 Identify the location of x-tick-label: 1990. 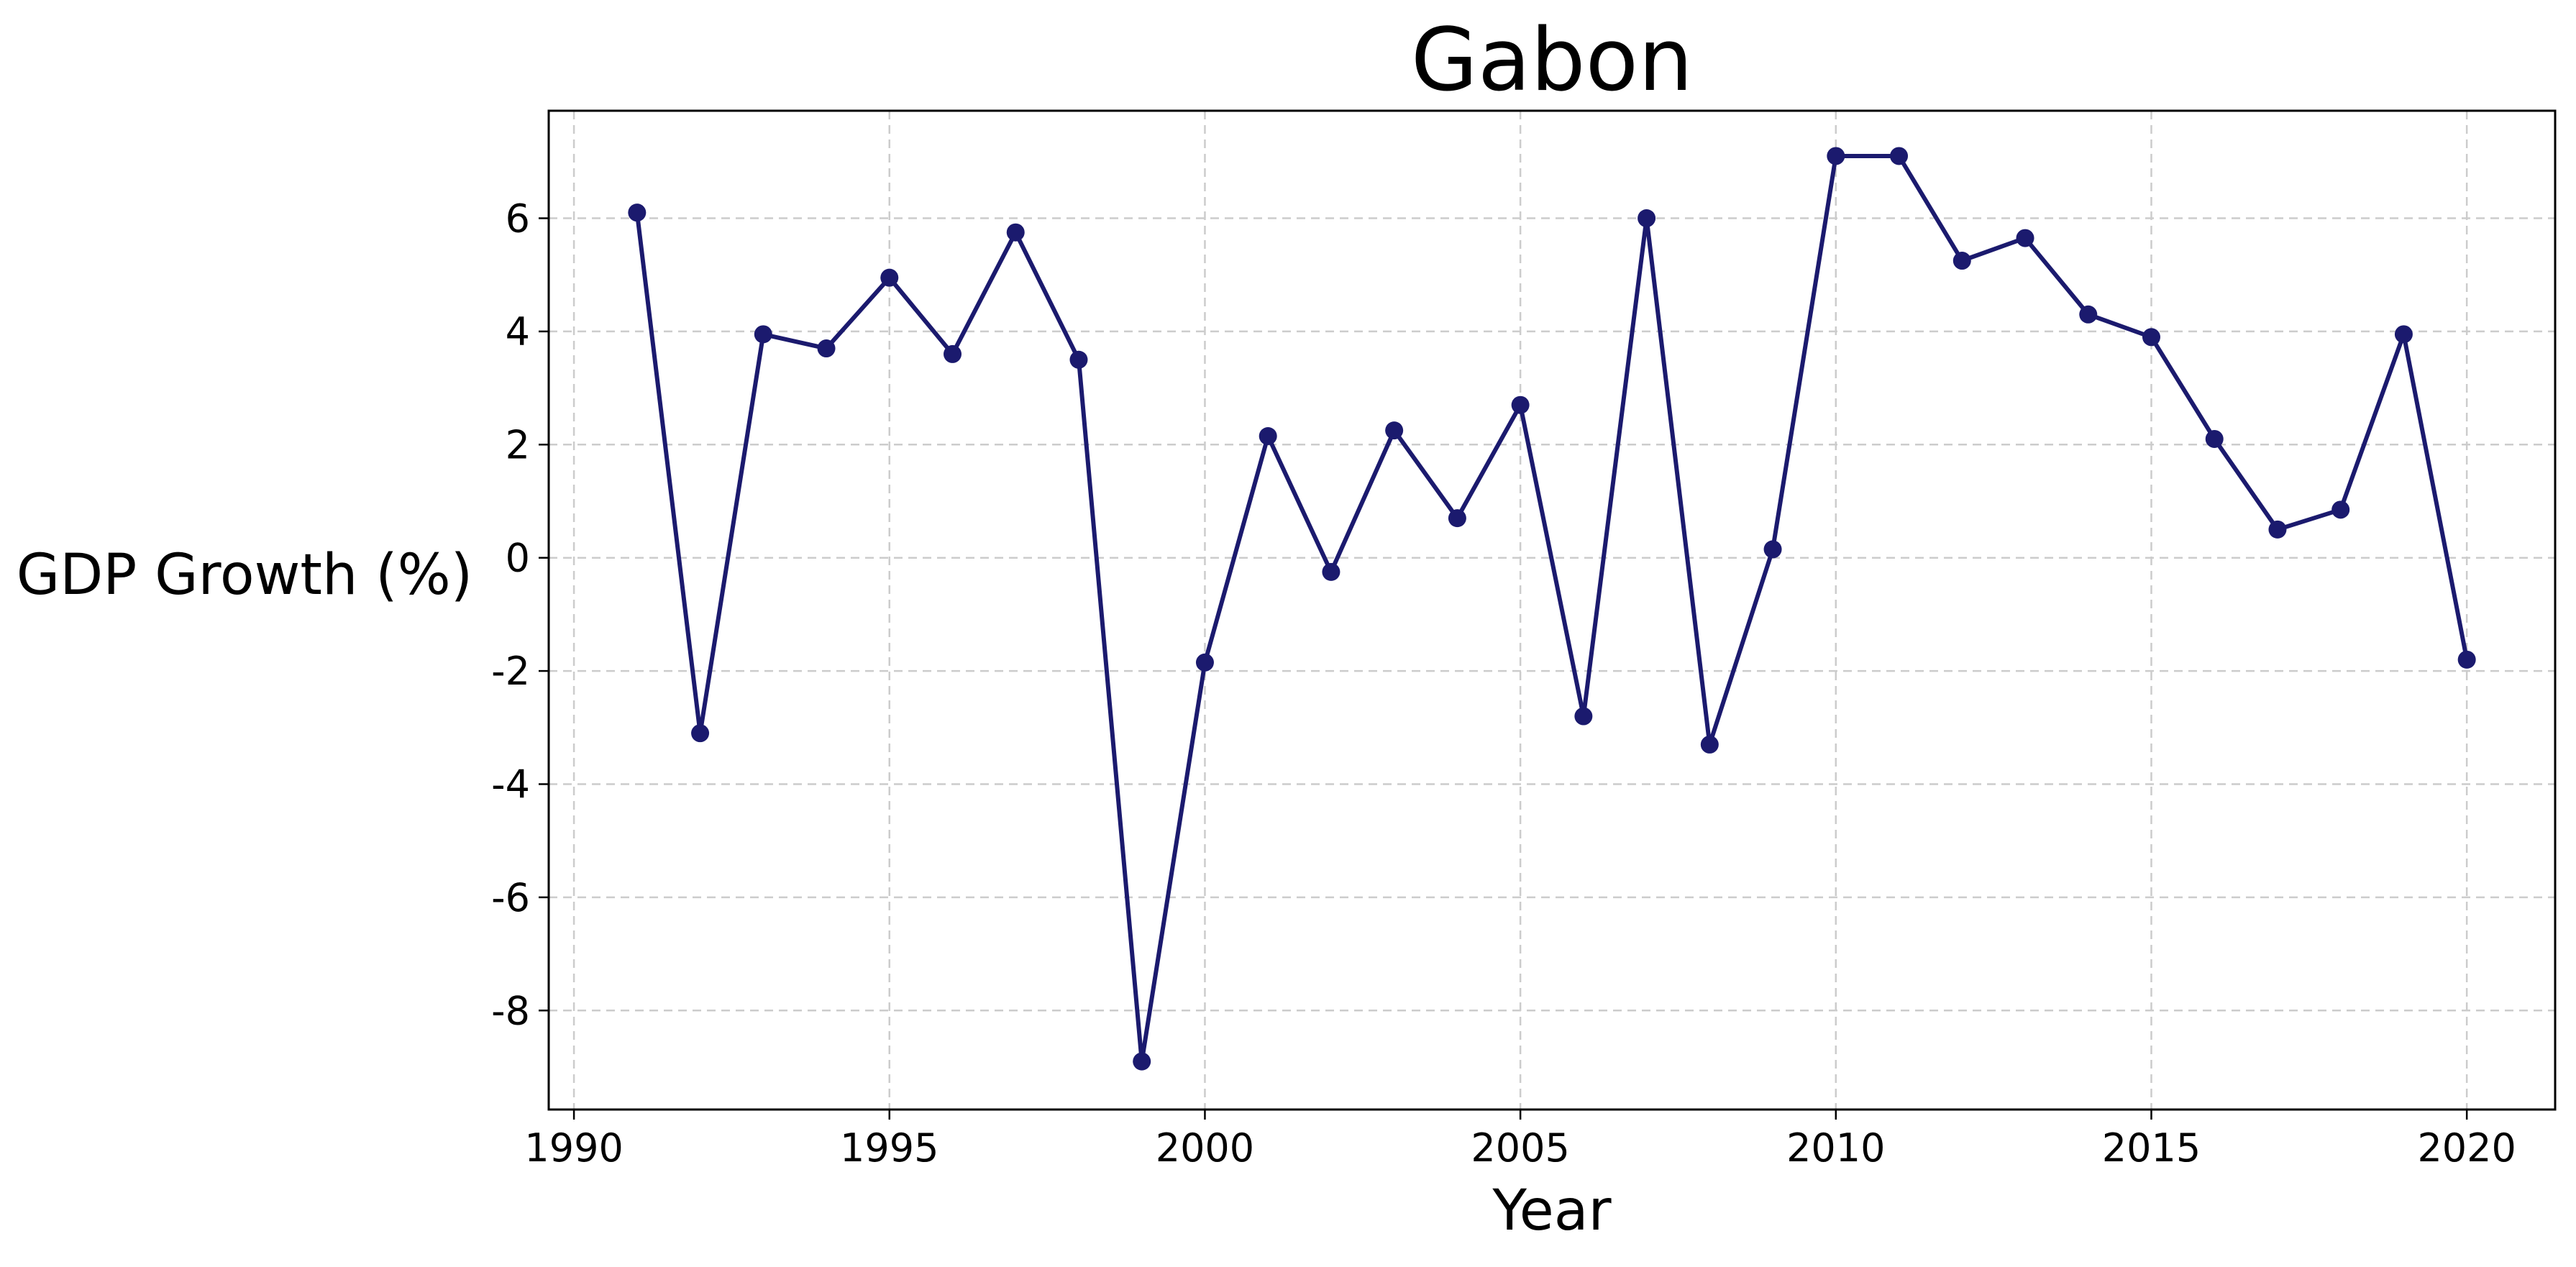
(573, 1148).